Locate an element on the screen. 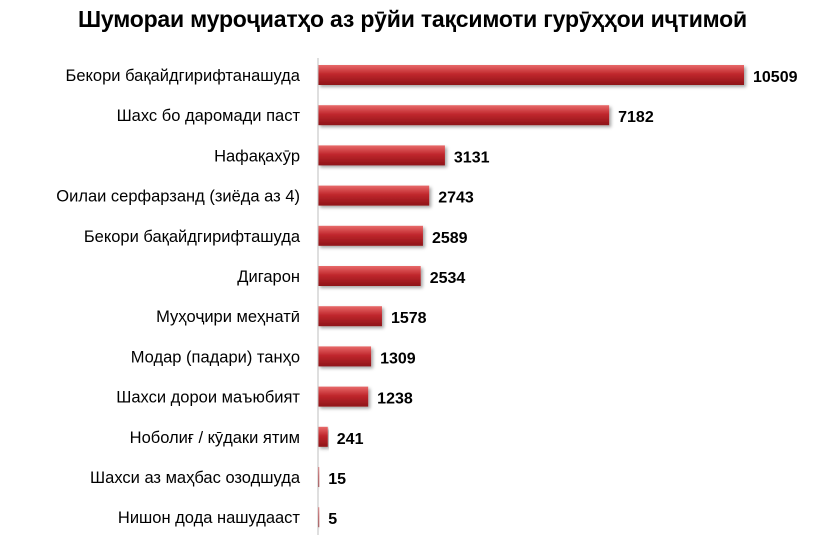  value-label: 15 is located at coordinates (337, 479).